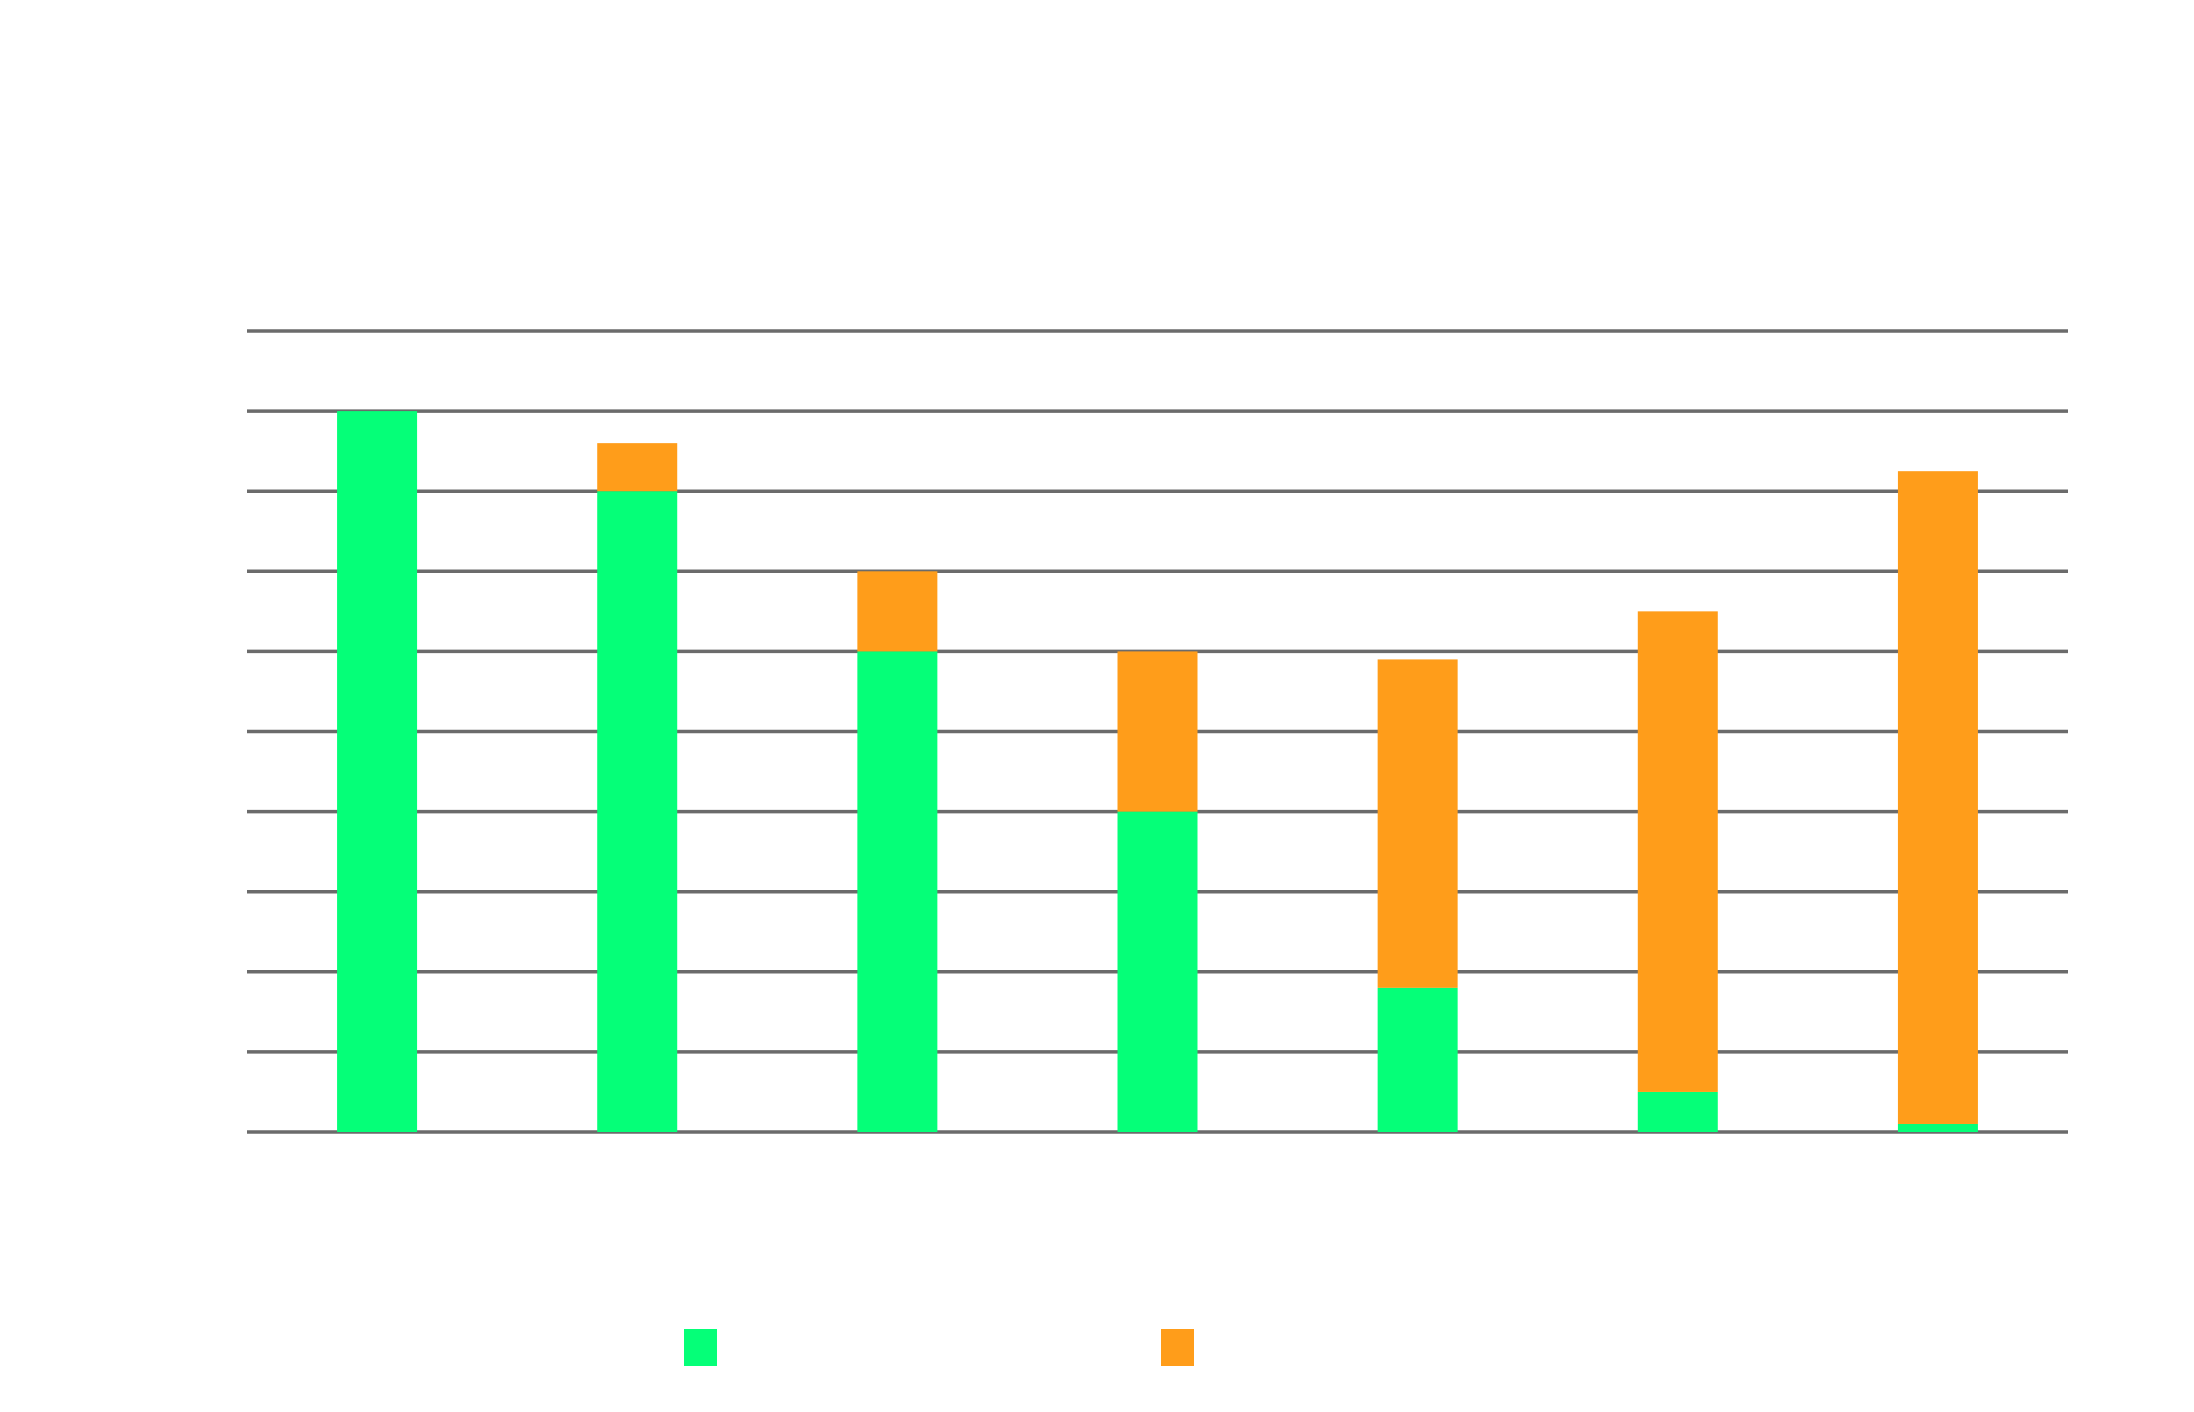 The height and width of the screenshot is (1412, 2194). I want to click on legend, so click(939, 1347).